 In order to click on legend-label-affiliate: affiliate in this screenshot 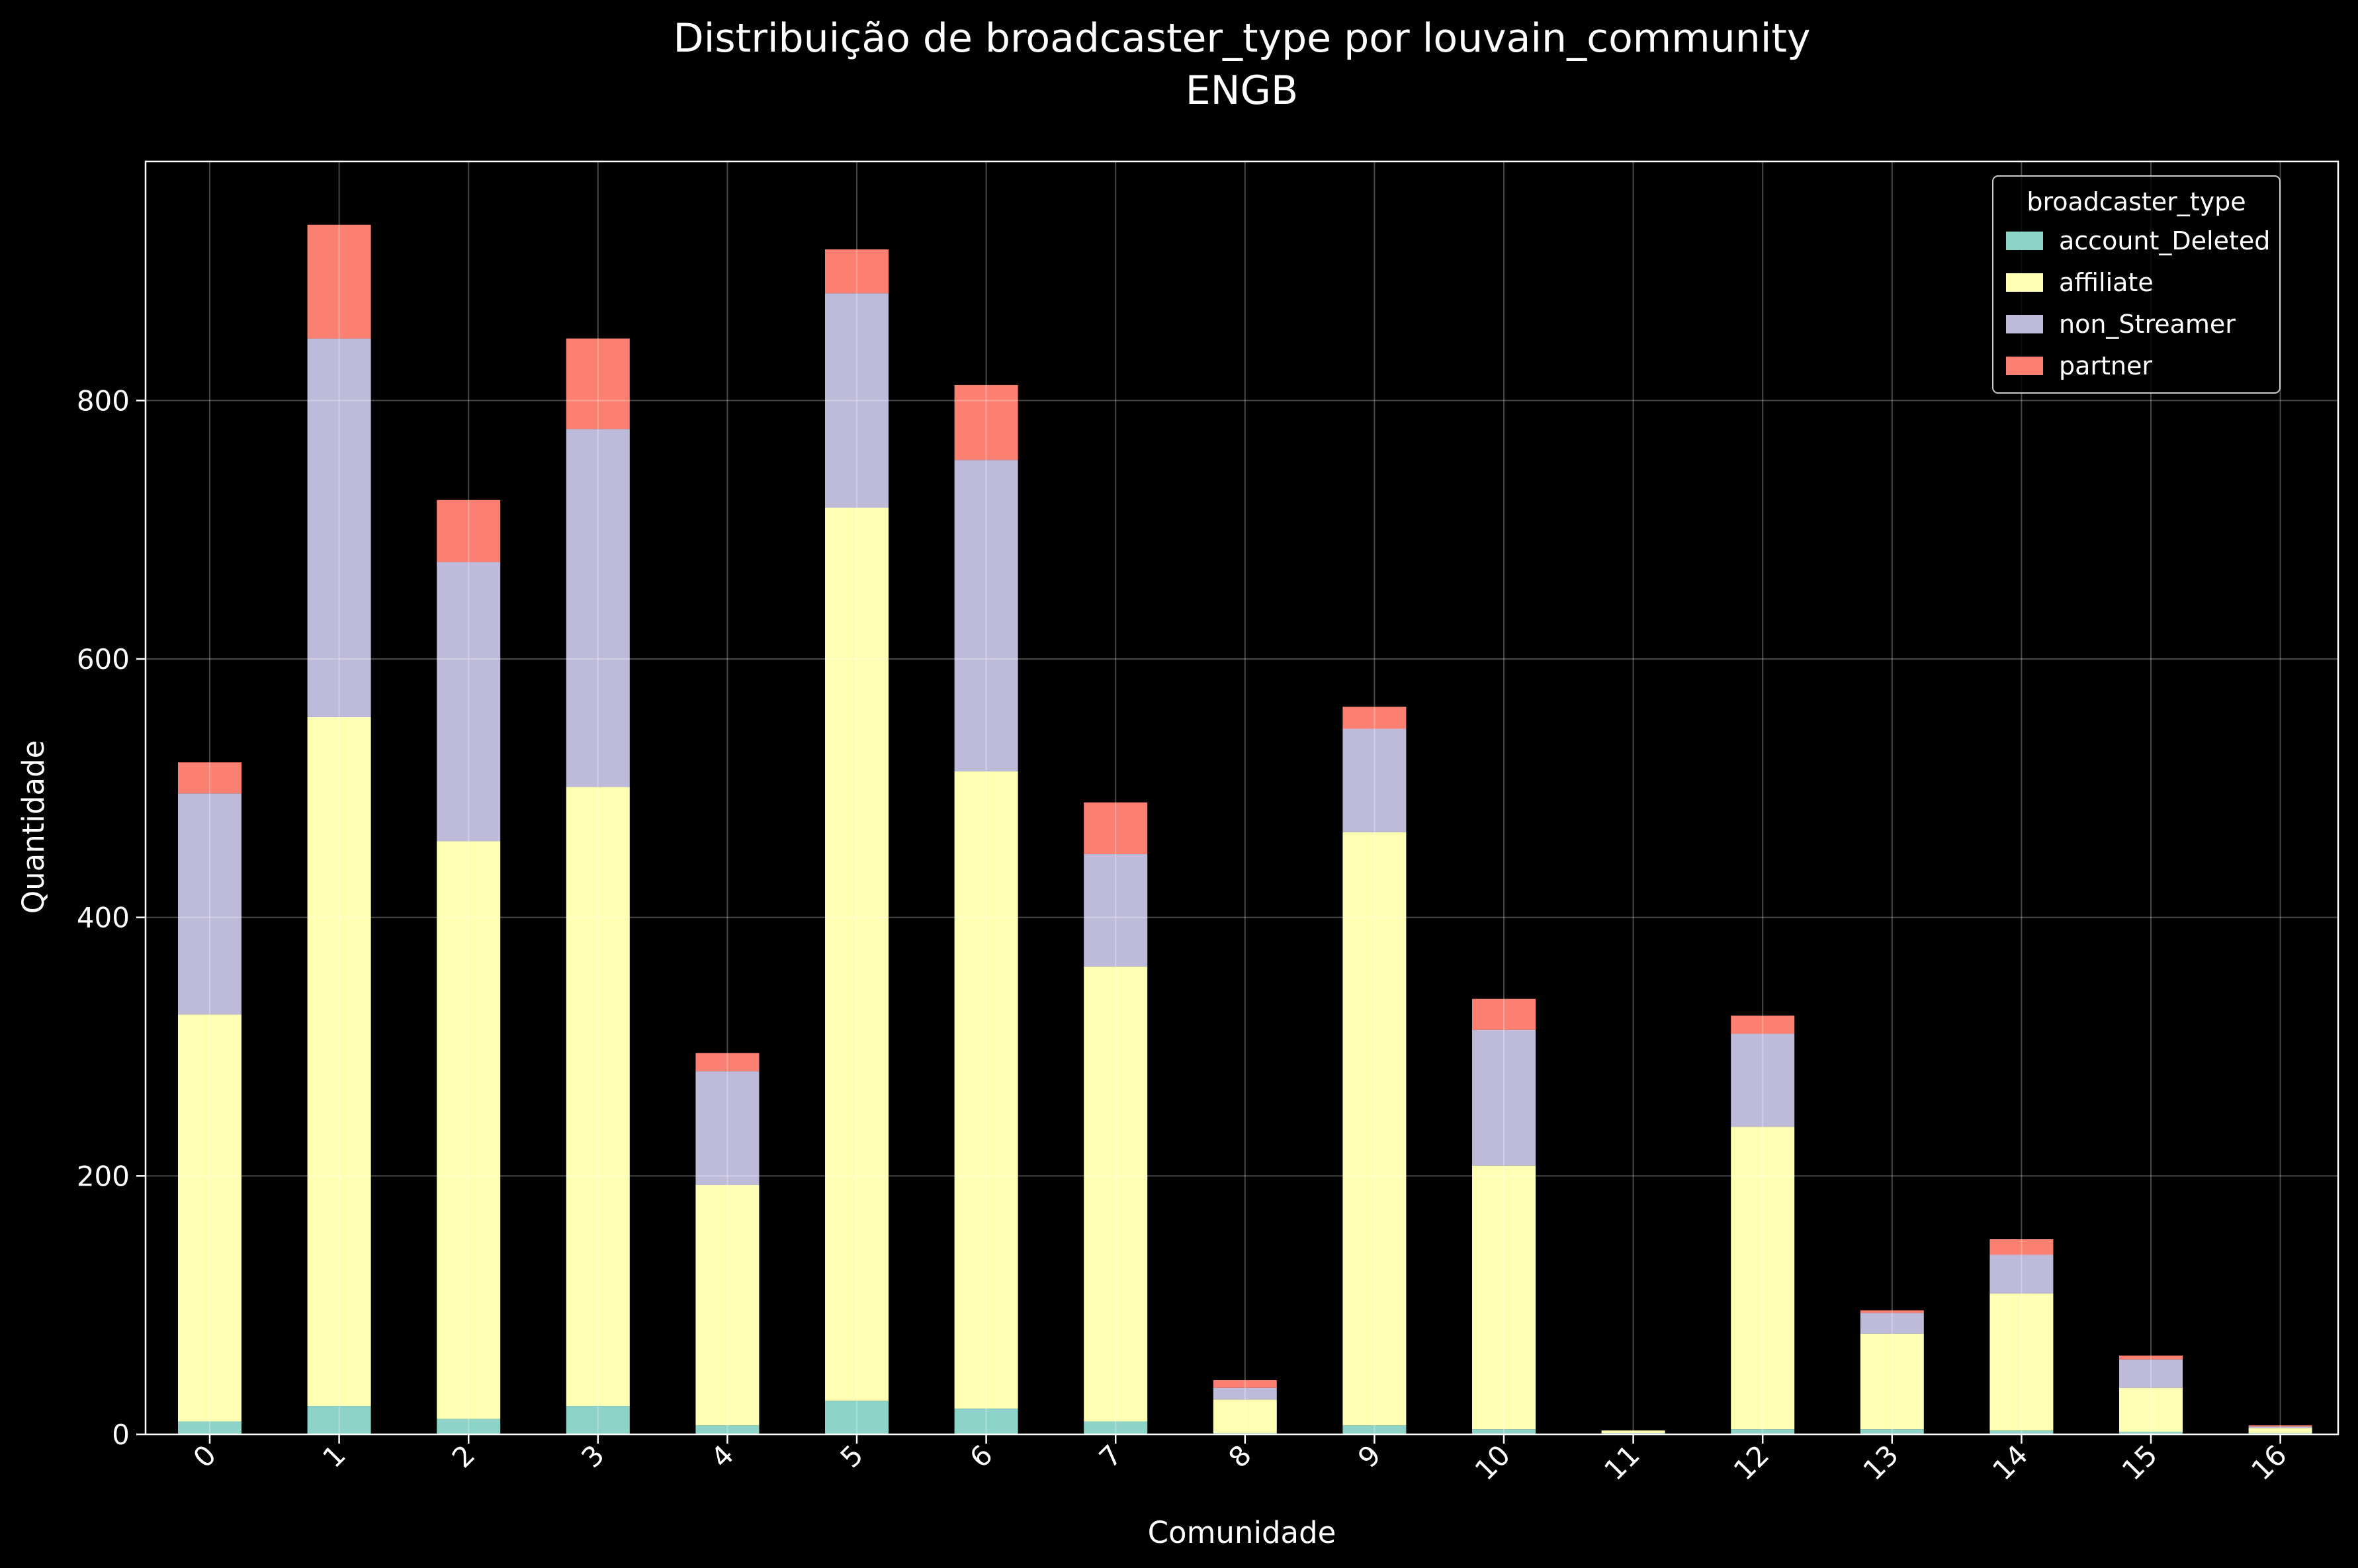, I will do `click(2107, 283)`.